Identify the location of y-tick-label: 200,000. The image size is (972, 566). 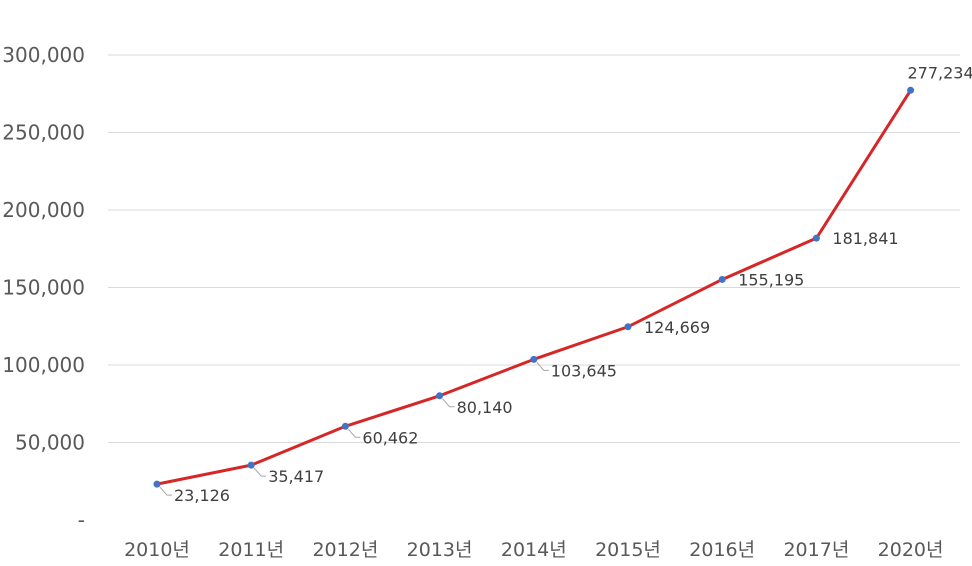
(43, 210).